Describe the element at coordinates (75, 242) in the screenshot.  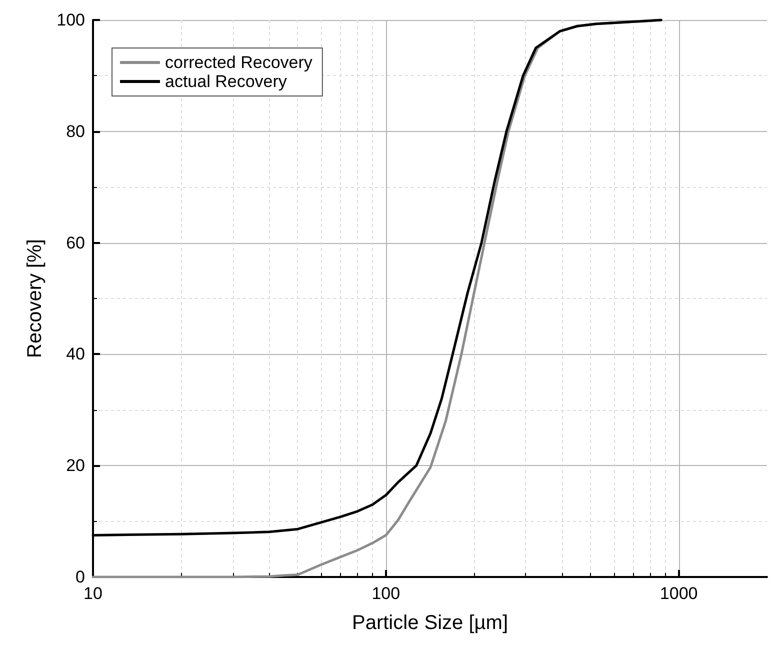
I see `y-tick-label: 60` at that location.